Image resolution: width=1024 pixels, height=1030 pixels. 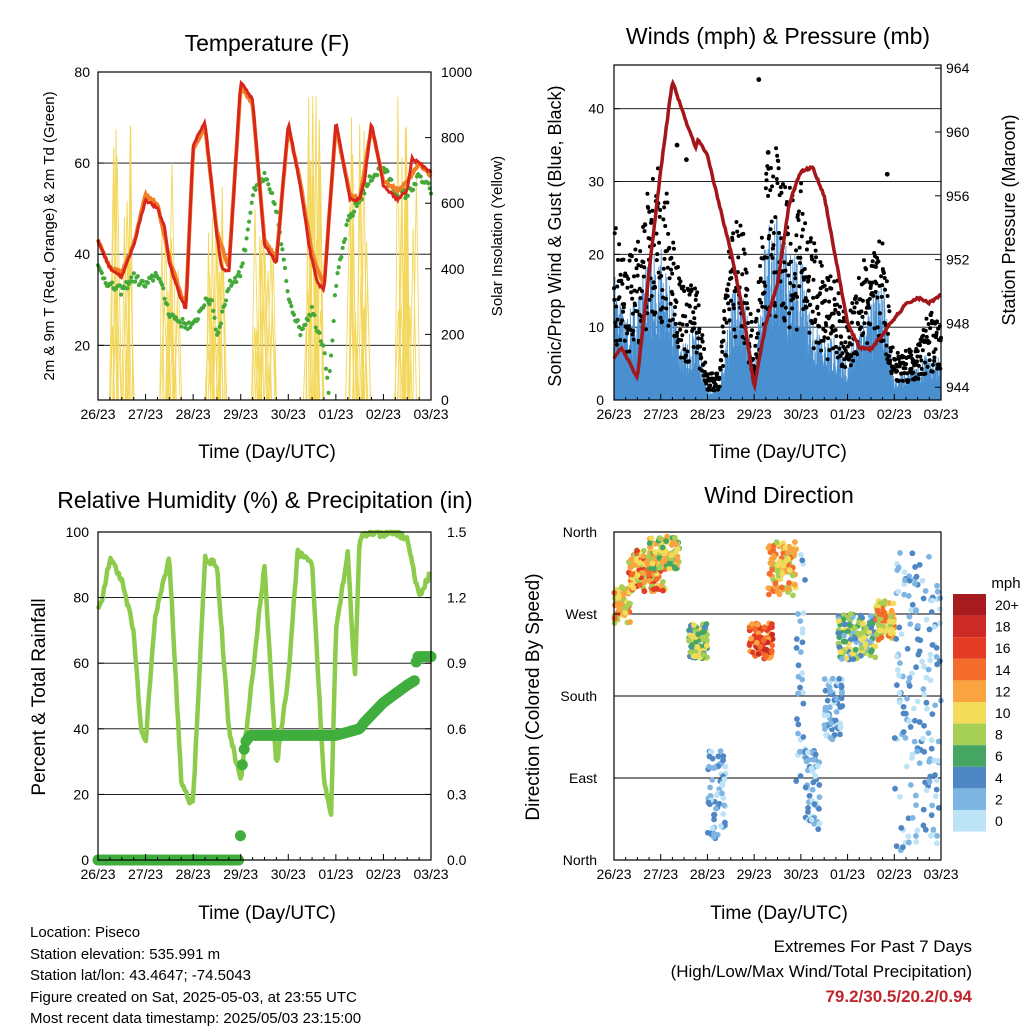 What do you see at coordinates (533, 696) in the screenshot?
I see `direction-ylabel: Direction (Colored By Speed)` at bounding box center [533, 696].